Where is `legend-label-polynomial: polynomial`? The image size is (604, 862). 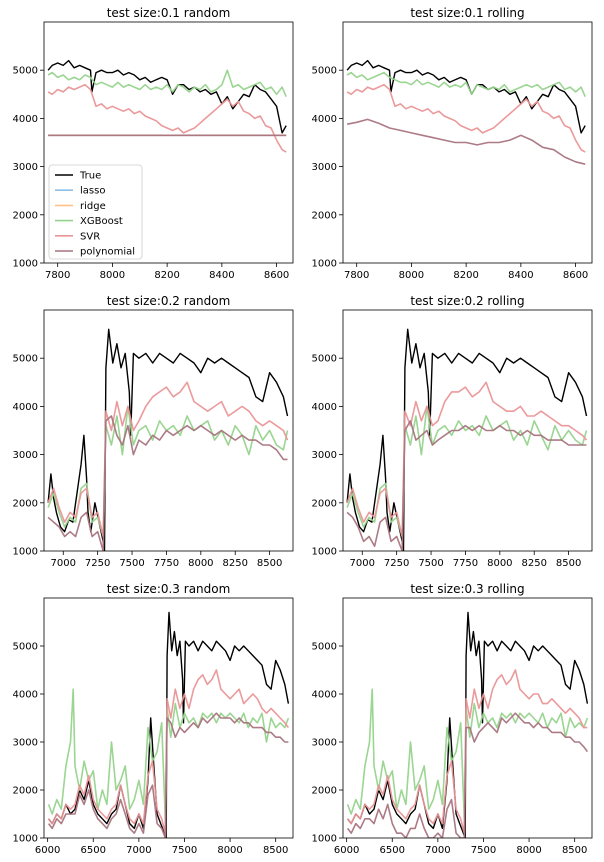
legend-label-polynomial: polynomial is located at coordinates (107, 252).